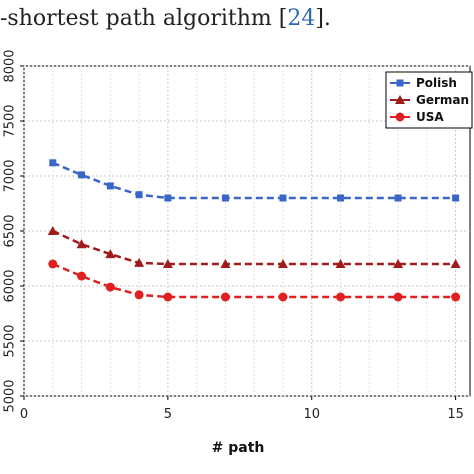 The image size is (474, 474). I want to click on series-usa, so click(254, 280).